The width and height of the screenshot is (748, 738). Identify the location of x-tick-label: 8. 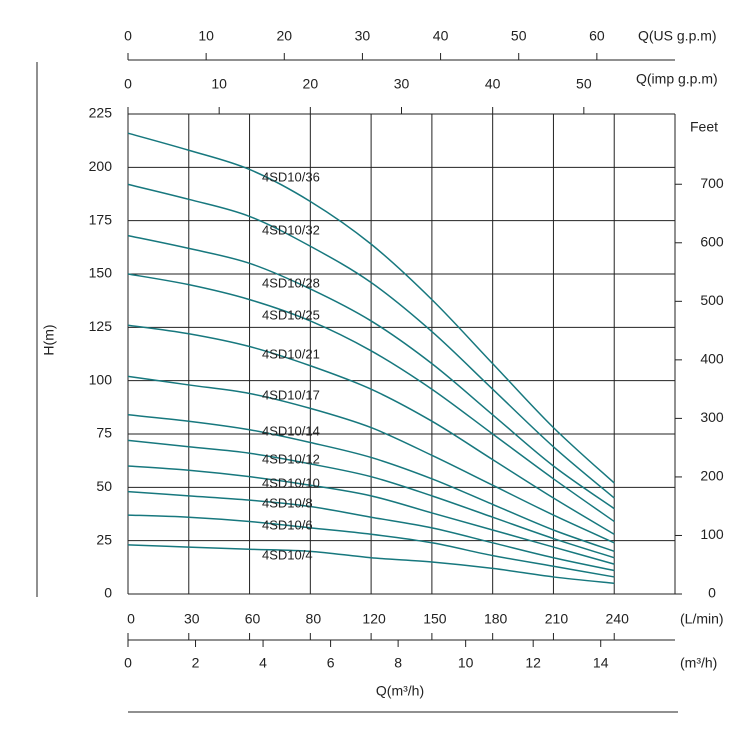
(398, 663).